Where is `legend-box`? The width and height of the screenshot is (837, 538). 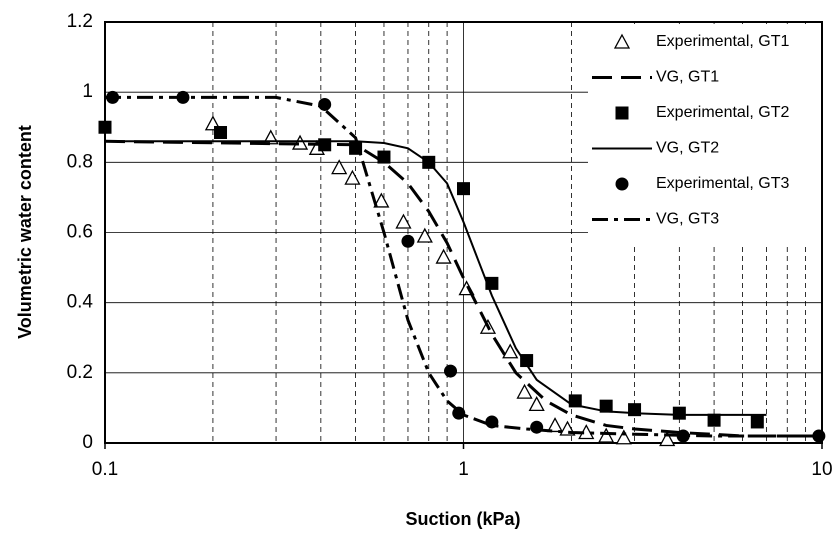 legend-box is located at coordinates (704, 133).